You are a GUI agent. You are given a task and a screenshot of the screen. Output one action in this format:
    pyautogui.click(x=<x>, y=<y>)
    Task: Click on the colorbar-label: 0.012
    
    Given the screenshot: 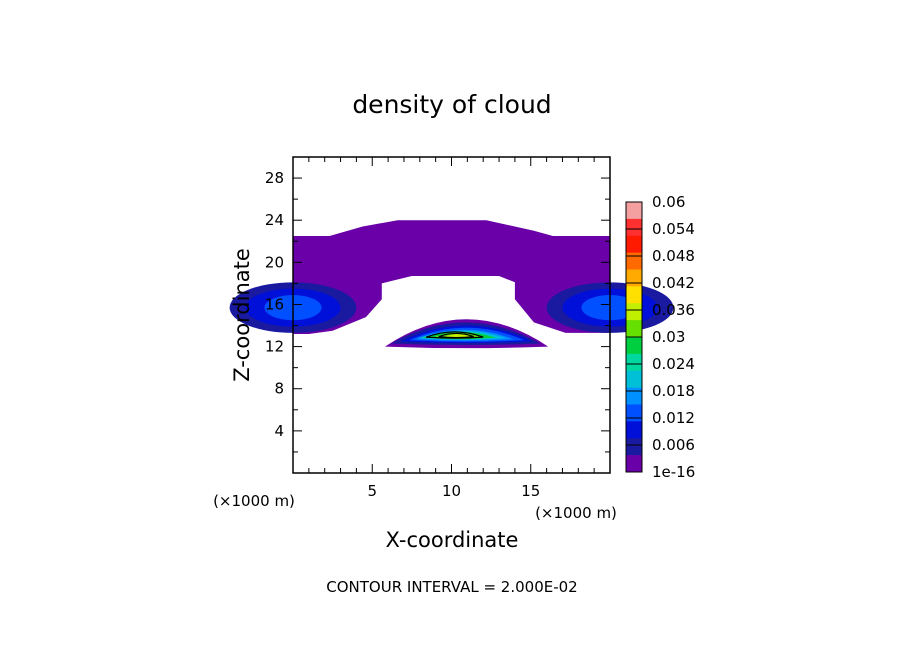 What is the action you would take?
    pyautogui.click(x=673, y=418)
    